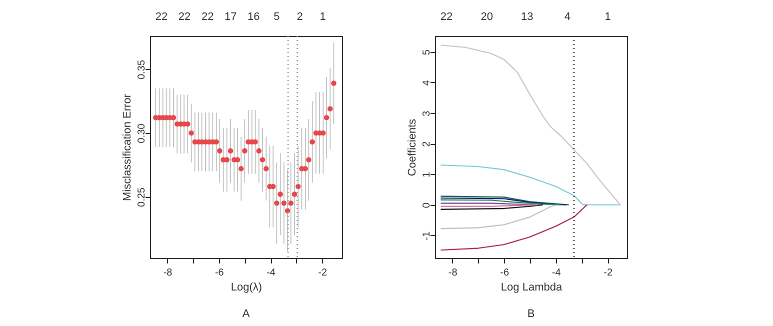  I want to click on y-tick-label: 0.25, so click(142, 197).